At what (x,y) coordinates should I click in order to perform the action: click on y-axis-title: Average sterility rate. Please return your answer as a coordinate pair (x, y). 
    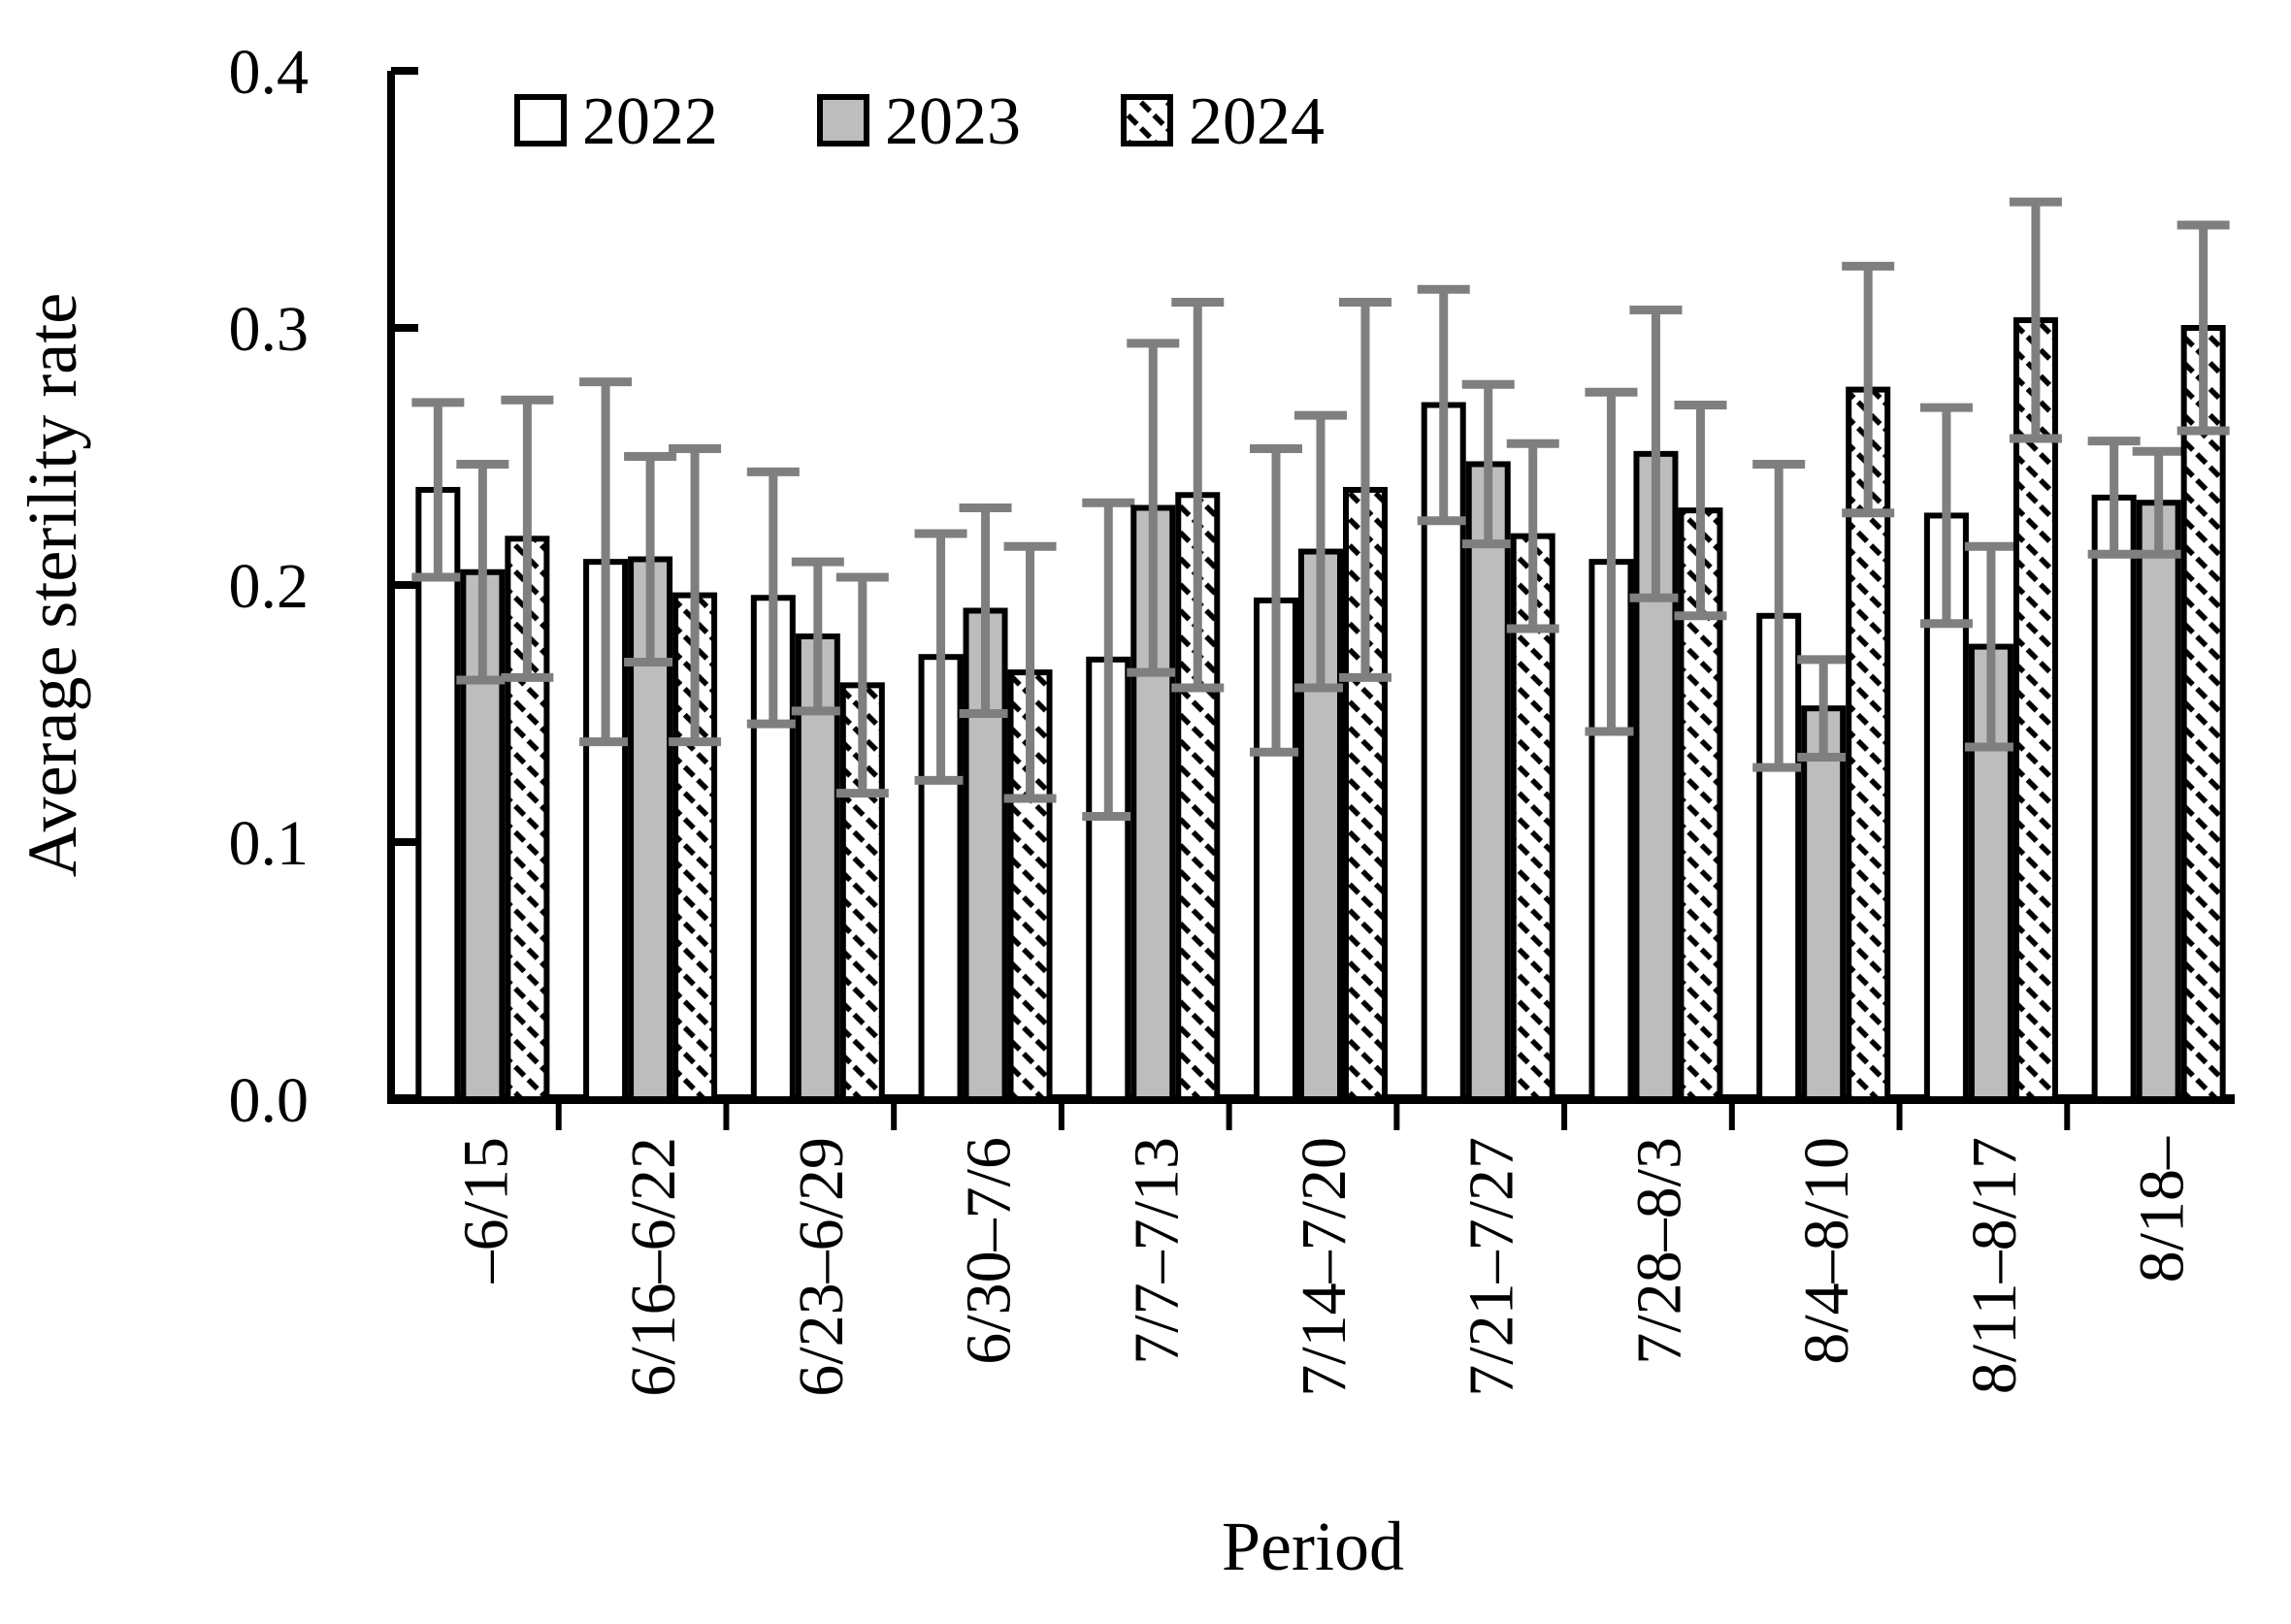
    Looking at the image, I should click on (52, 585).